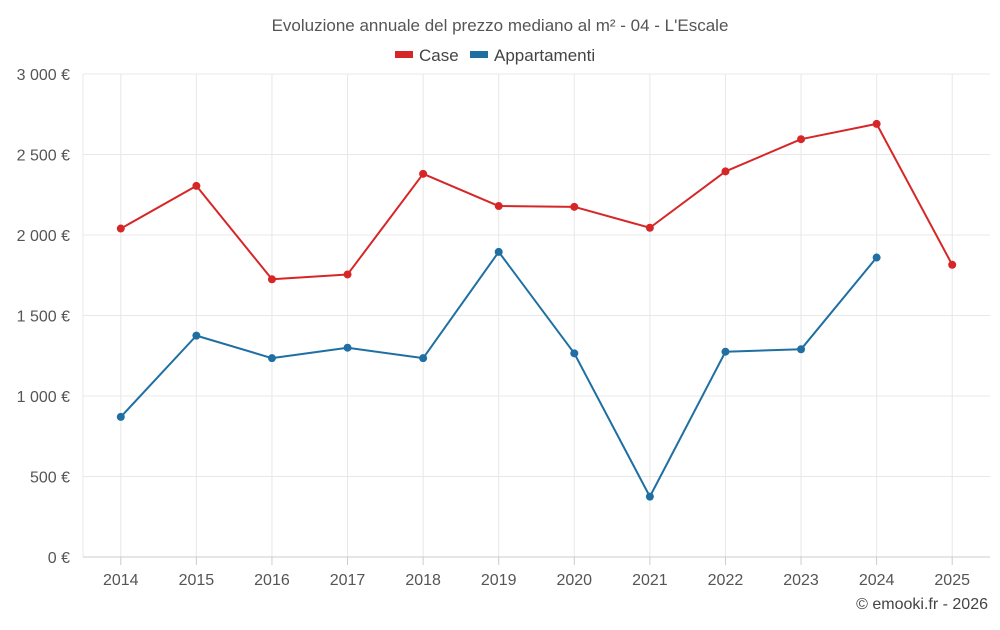 The height and width of the screenshot is (630, 1000). Describe the element at coordinates (43, 317) in the screenshot. I see `y-tick-label: 1 500 €` at that location.